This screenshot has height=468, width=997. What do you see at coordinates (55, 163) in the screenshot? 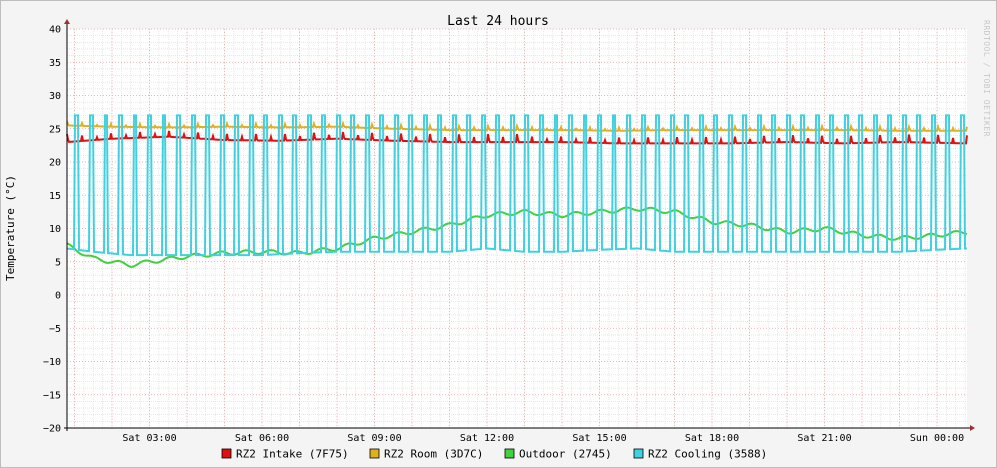
I see `y-tick-label: 20` at bounding box center [55, 163].